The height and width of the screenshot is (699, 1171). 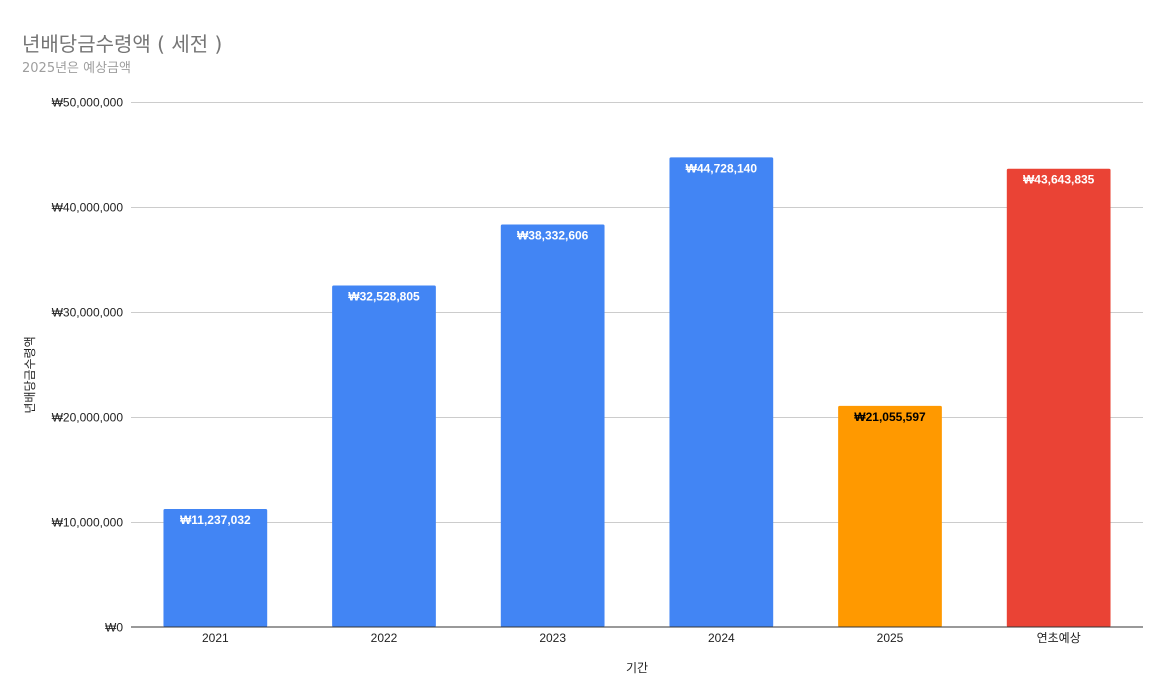 What do you see at coordinates (641, 638) in the screenshot?
I see `x-tick-labels: 2021 2022 2023 2024 2025 연초예상` at bounding box center [641, 638].